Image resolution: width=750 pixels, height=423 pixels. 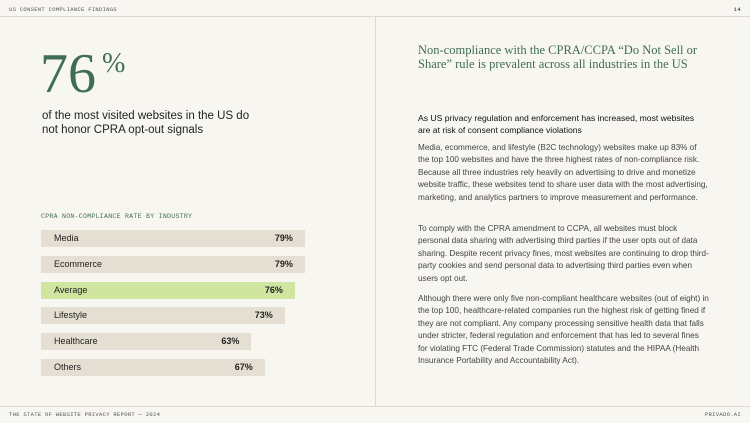 What do you see at coordinates (273, 289) in the screenshot?
I see `value-label: 76%` at bounding box center [273, 289].